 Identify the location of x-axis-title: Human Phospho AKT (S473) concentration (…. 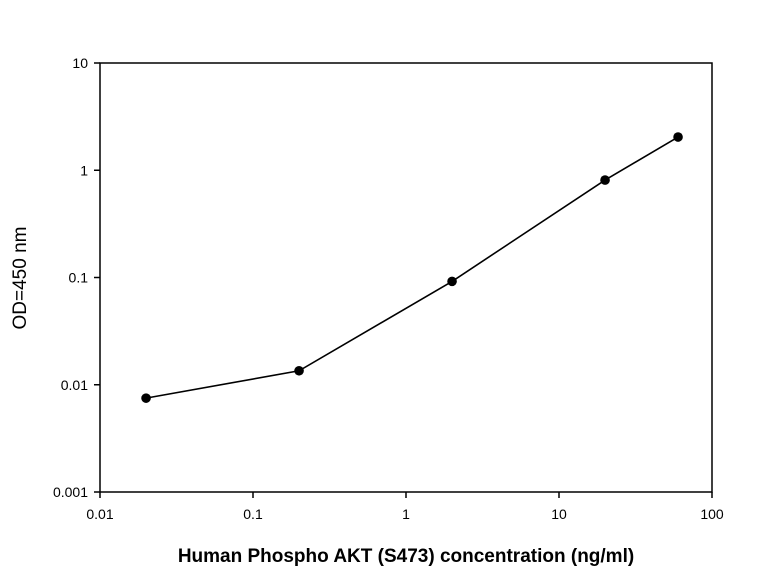
(406, 556).